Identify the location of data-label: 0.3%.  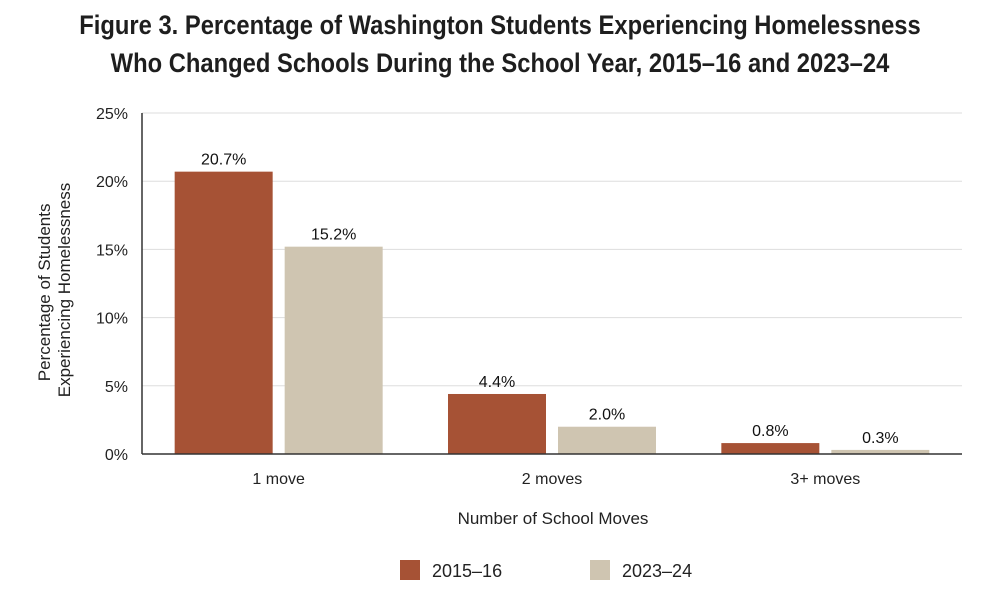
(880, 438).